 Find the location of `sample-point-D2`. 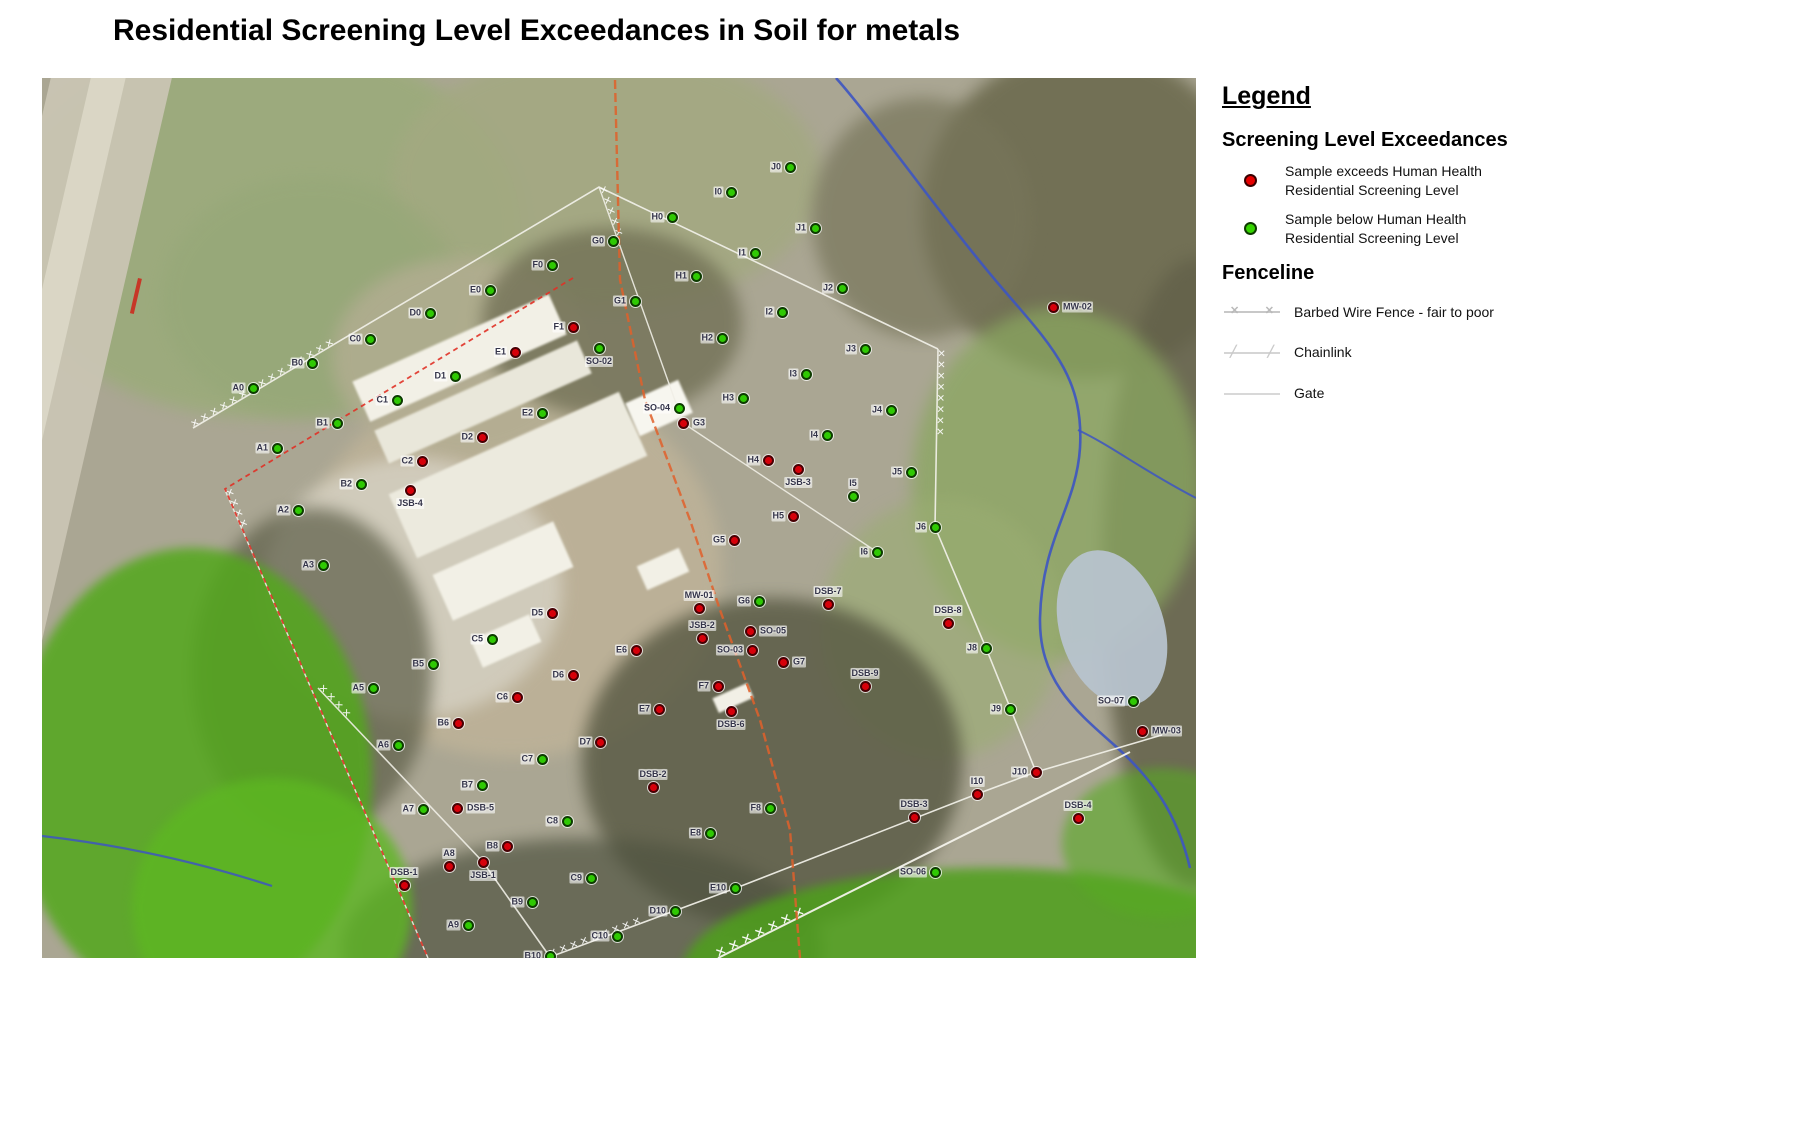

sample-point-D2 is located at coordinates (482, 437).